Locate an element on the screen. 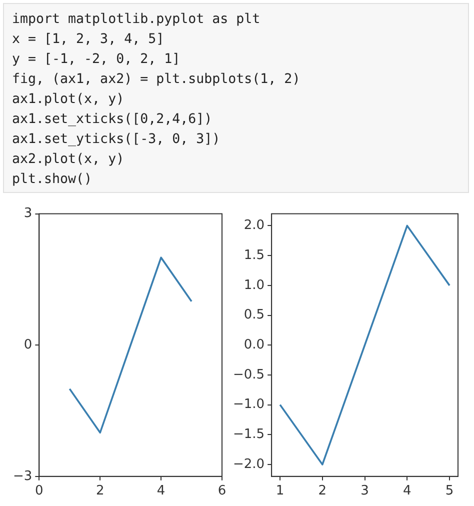 The height and width of the screenshot is (506, 474). x-tick-label: 3 is located at coordinates (364, 491).